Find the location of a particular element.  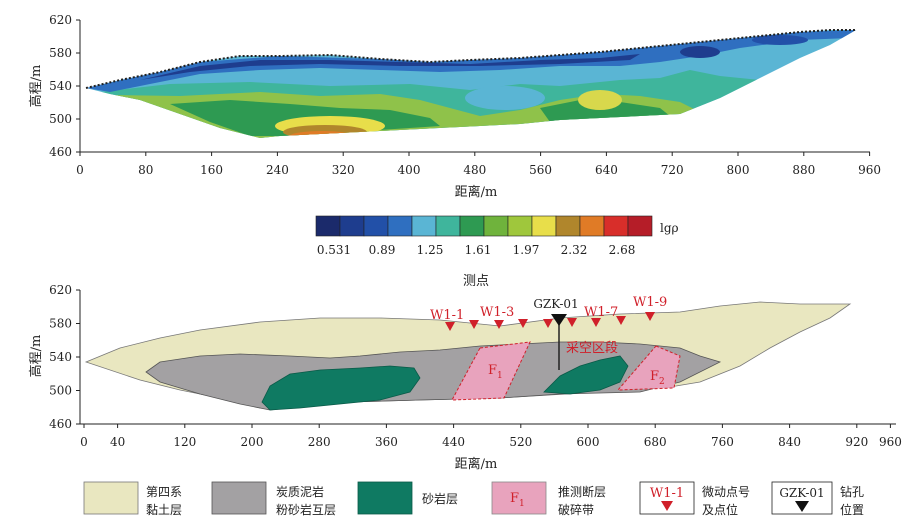

x-tick-label: 880 is located at coordinates (803, 170).